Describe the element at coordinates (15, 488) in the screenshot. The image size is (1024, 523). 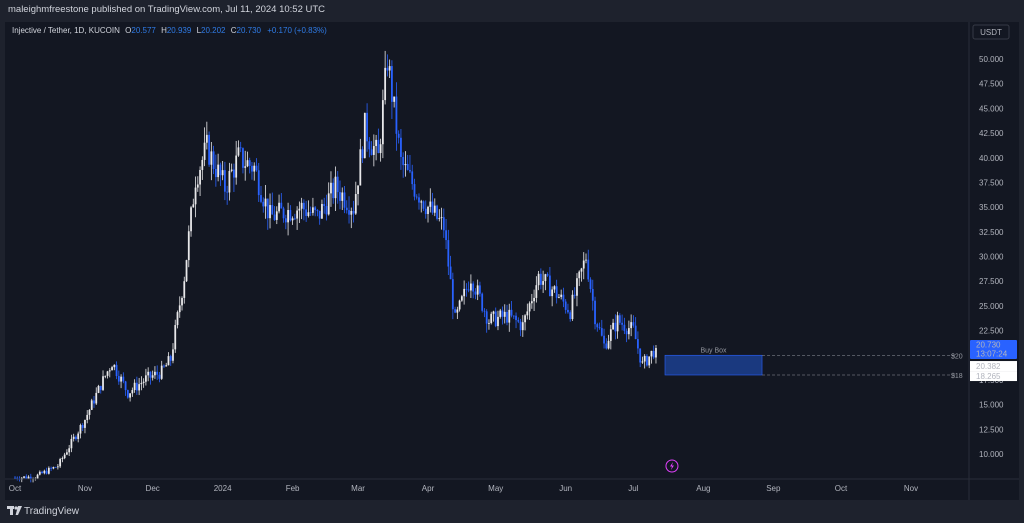
I see `x-tick-label: Oct` at that location.